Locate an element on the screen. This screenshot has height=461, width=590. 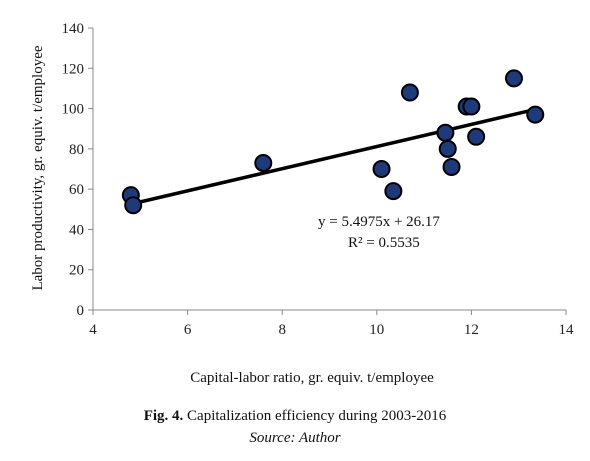
figure-source: Source: Author is located at coordinates (295, 438).